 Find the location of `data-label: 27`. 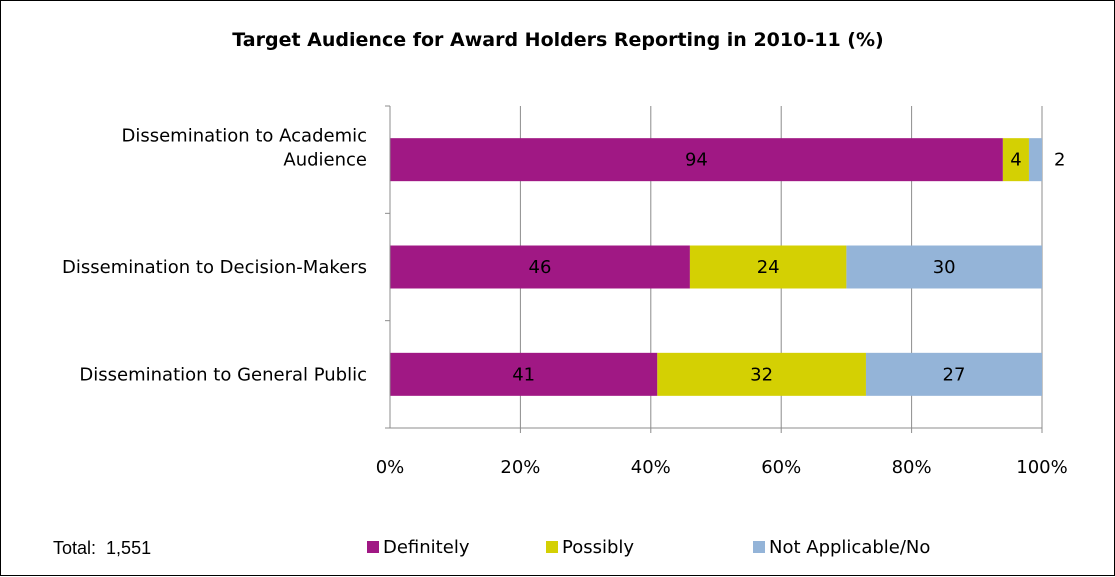

data-label: 27 is located at coordinates (954, 374).